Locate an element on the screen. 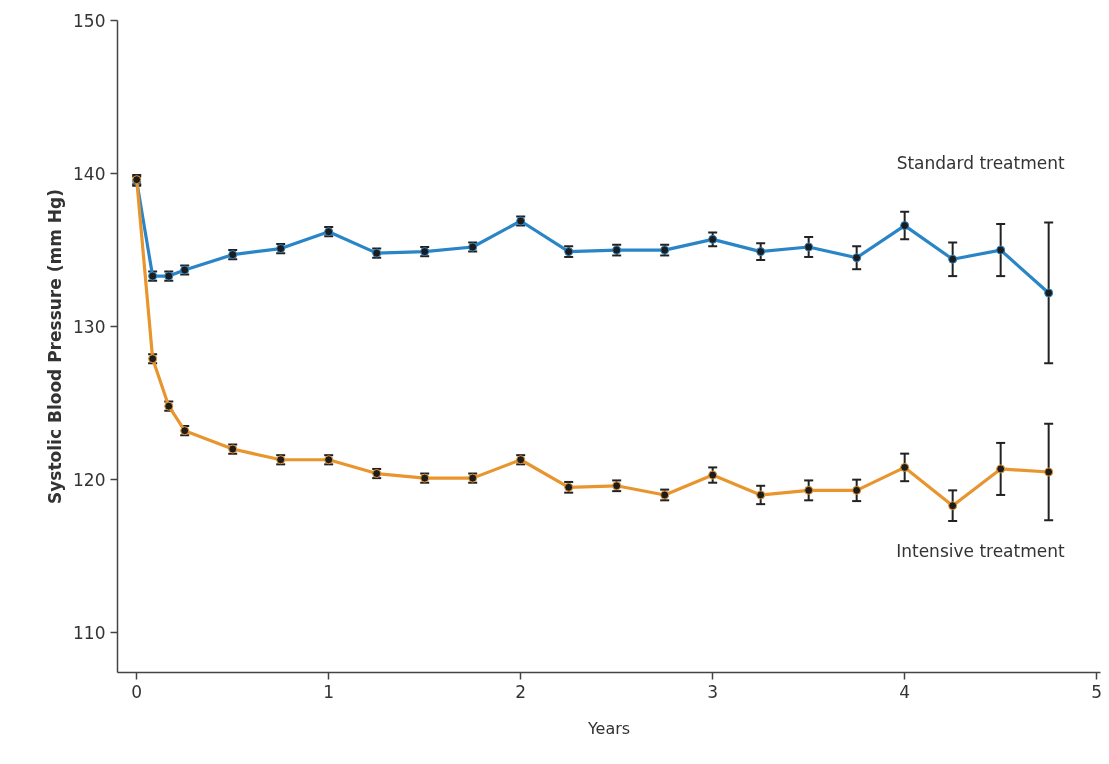 This screenshot has width=1109, height=764. text: Standard treatment is located at coordinates (980, 162).